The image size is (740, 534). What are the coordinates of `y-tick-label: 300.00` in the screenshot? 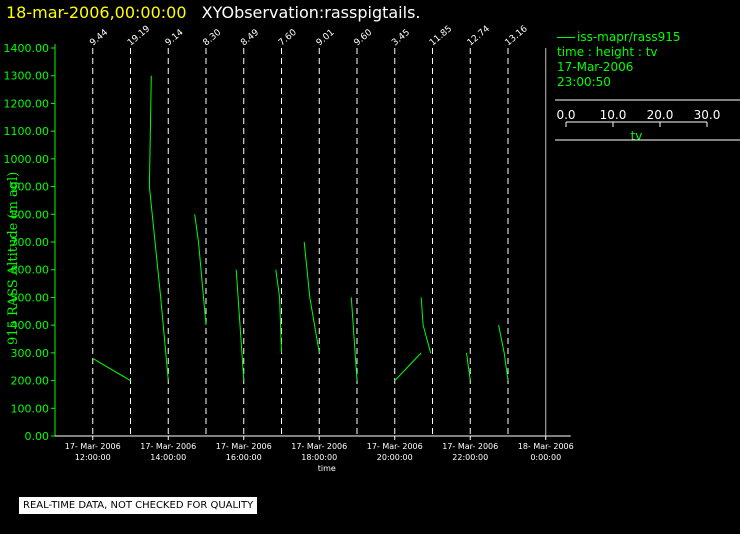 It's located at (30, 353).